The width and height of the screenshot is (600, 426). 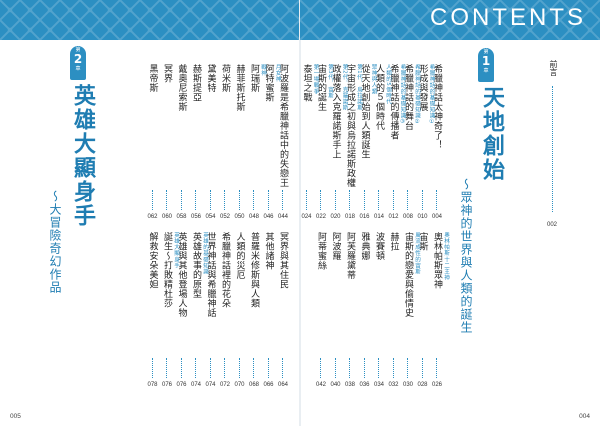 What do you see at coordinates (350, 256) in the screenshot?
I see `toc-entry-title: 阿芙羅黛蒂` at bounding box center [350, 256].